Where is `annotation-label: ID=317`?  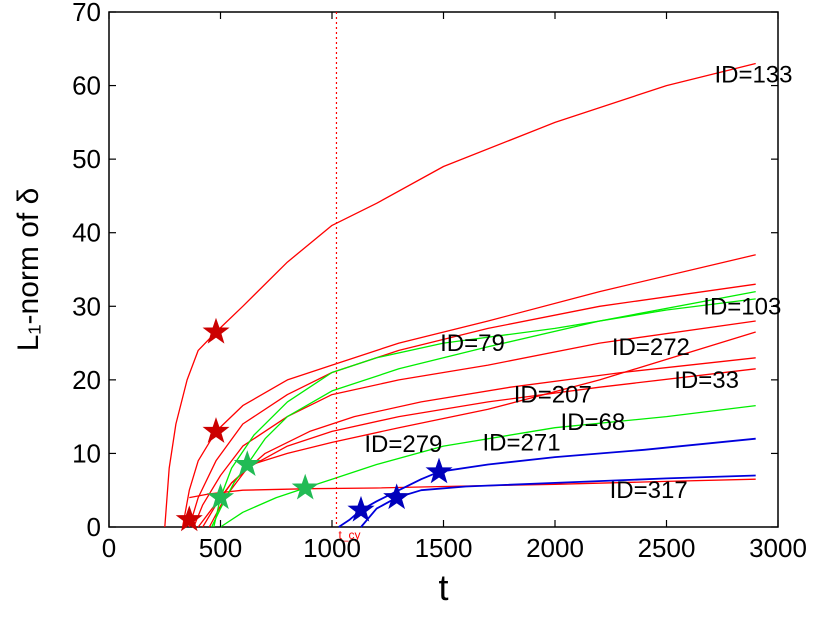
annotation-label: ID=317 is located at coordinates (649, 490).